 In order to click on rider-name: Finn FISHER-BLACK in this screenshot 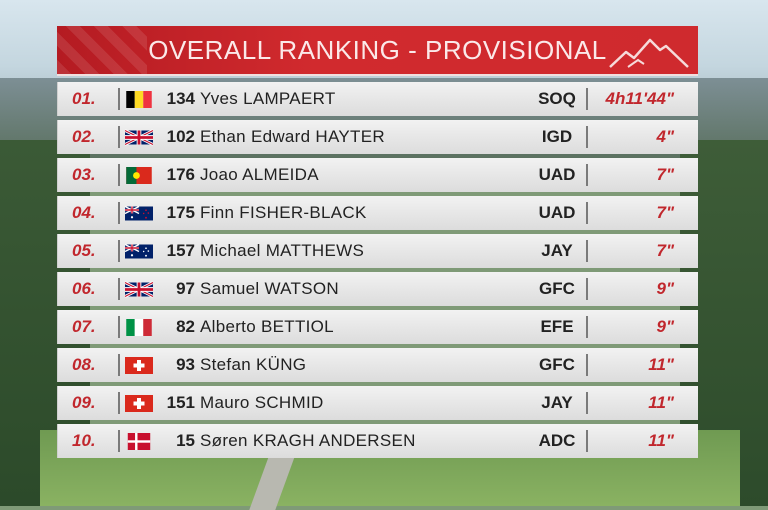, I will do `click(283, 212)`.